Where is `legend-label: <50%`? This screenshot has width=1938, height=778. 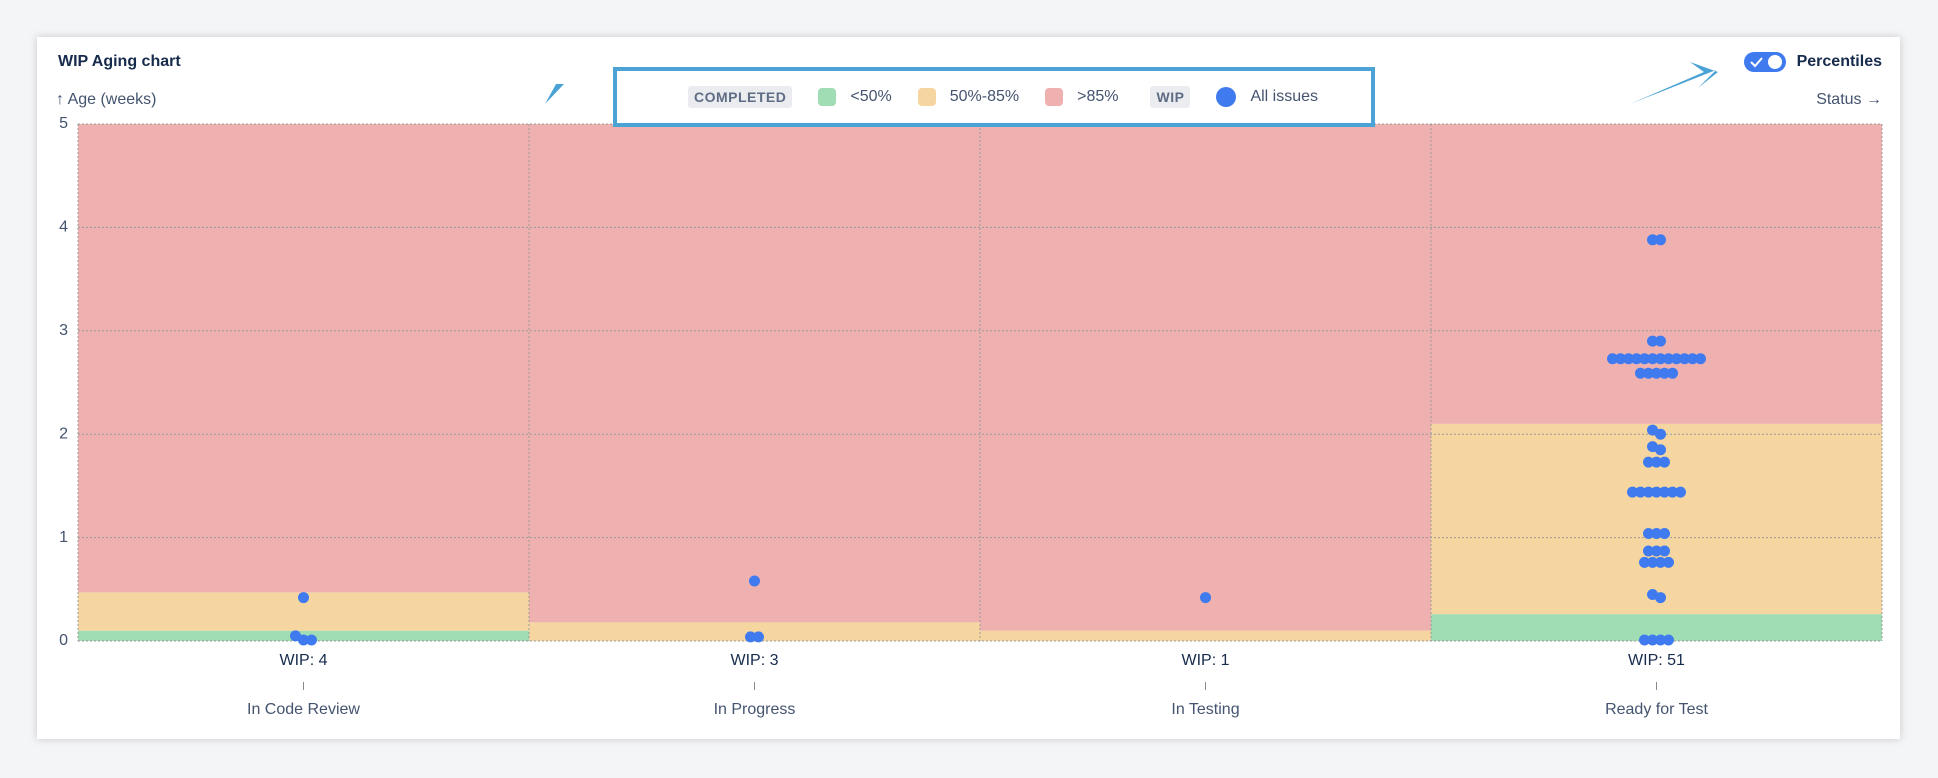 legend-label: <50% is located at coordinates (871, 96).